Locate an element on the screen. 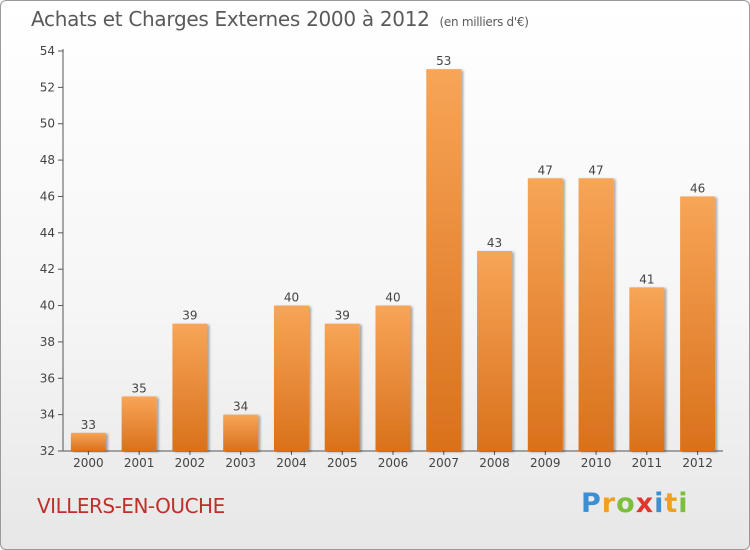 This screenshot has height=550, width=750. bar-value-label: 43 is located at coordinates (494, 243).